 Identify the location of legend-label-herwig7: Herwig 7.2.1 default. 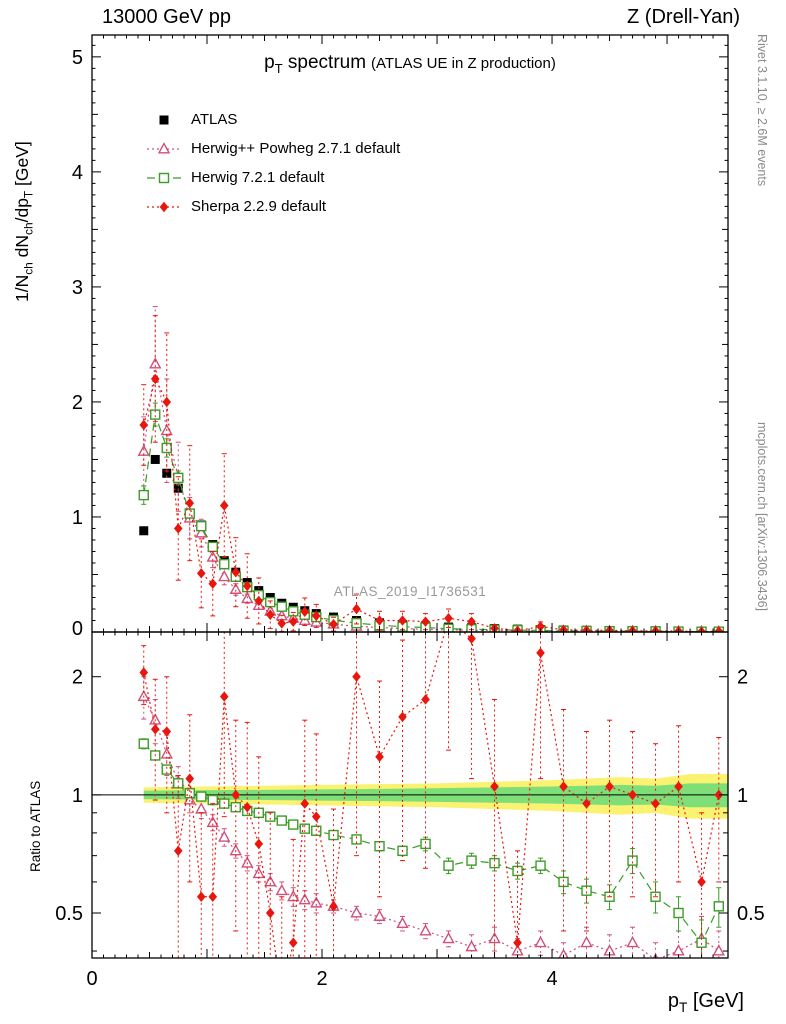
(258, 177).